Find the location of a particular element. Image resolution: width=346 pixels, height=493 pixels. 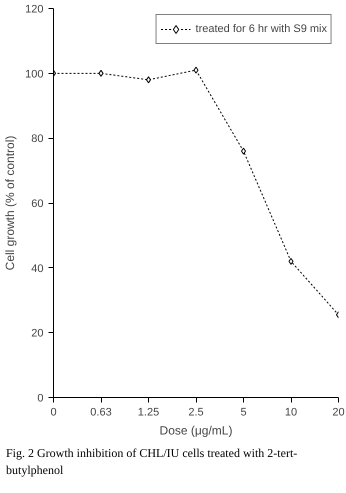

x-tick-label: 1.25 is located at coordinates (149, 412).